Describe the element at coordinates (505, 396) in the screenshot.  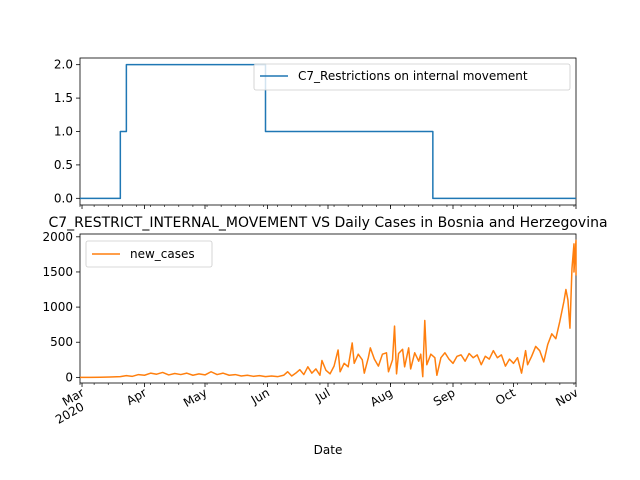
I see `x-tick-label: Oct` at that location.